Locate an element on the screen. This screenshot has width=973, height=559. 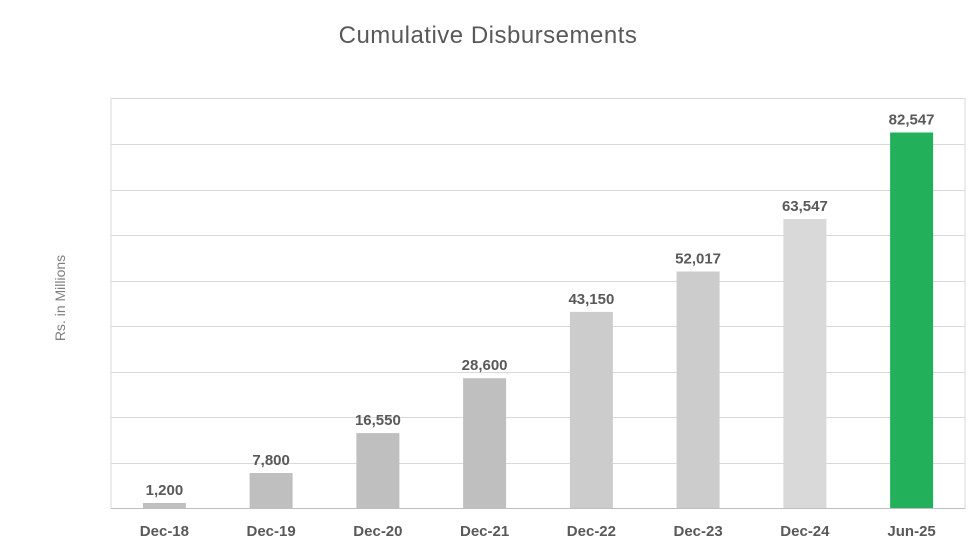
data-label: 82,547 is located at coordinates (912, 120).